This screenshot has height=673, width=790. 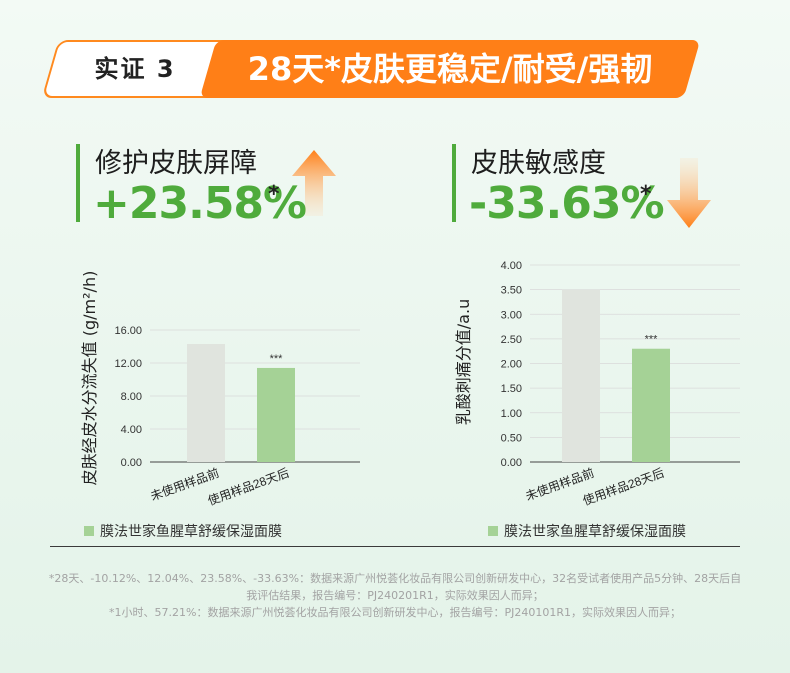 What do you see at coordinates (567, 203) in the screenshot?
I see `metric-value-sensitivity: -33.63%` at bounding box center [567, 203].